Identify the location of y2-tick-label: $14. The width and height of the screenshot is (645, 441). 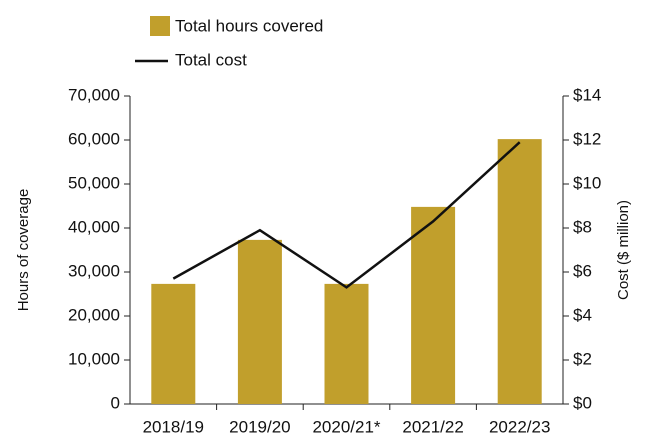
(587, 94).